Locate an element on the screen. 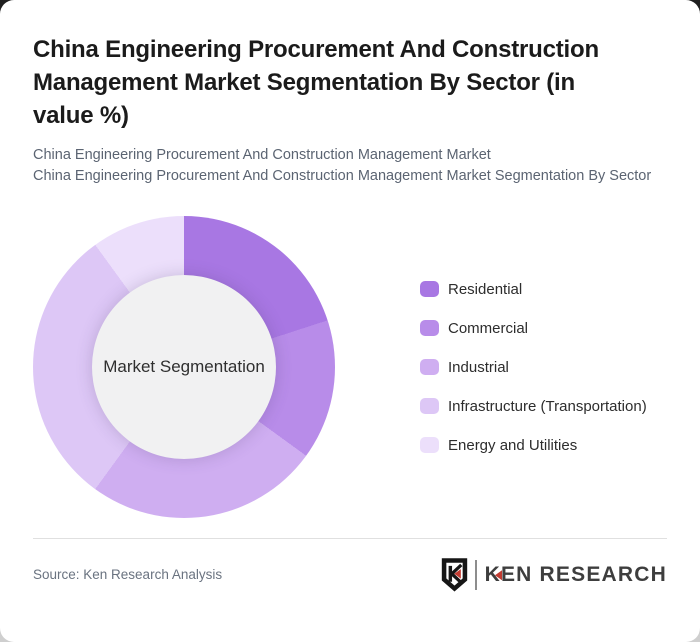  wordmark-red-accent is located at coordinates (498, 574).